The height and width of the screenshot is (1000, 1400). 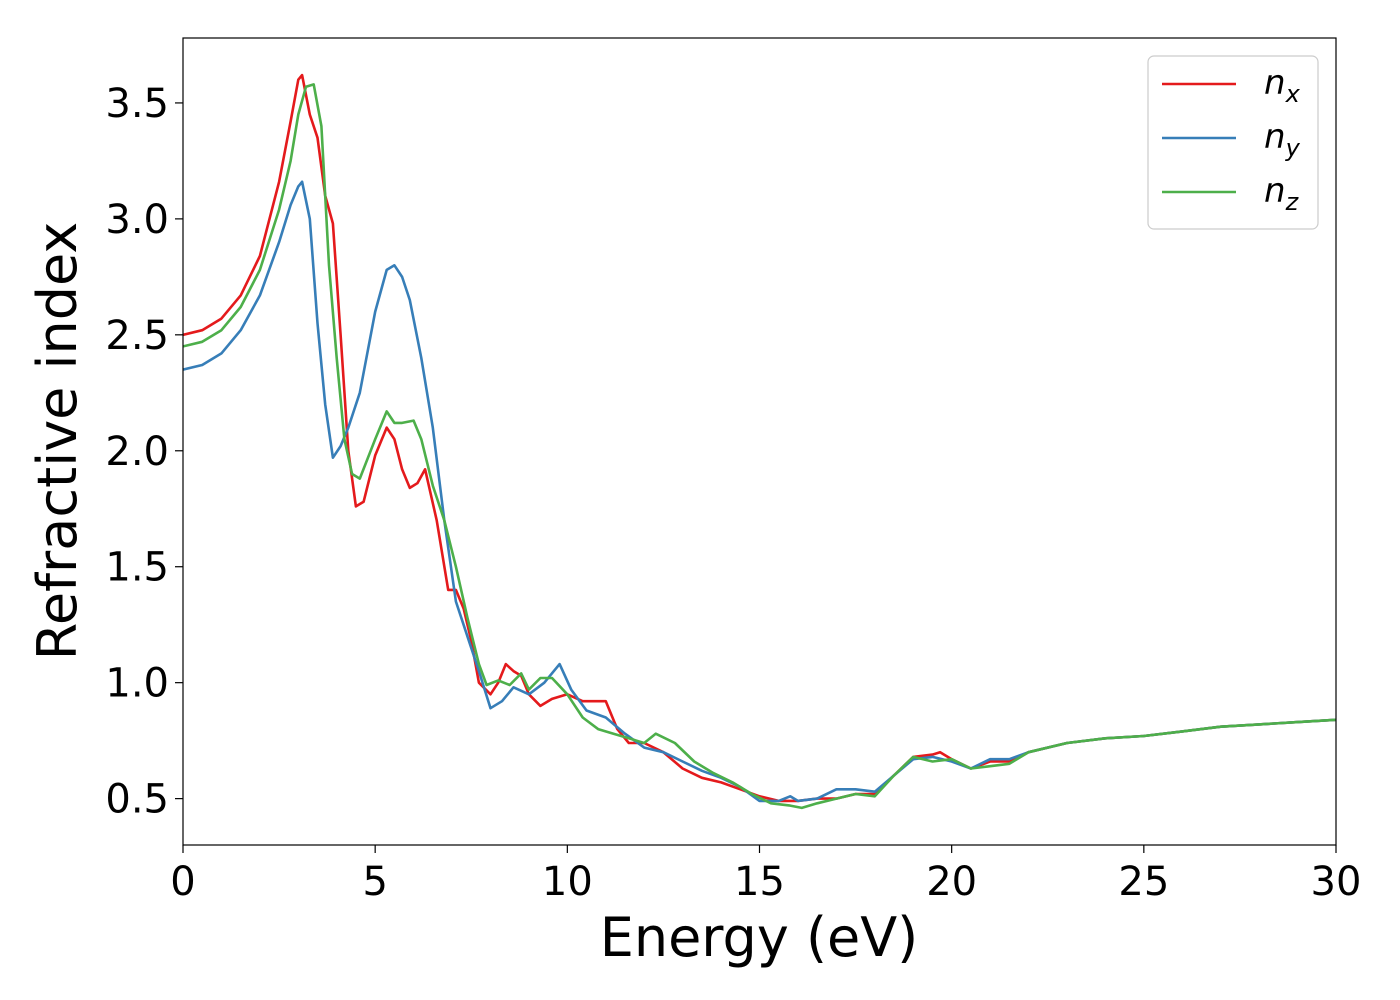 I want to click on y-tick-label: 2.0, so click(x=137, y=452).